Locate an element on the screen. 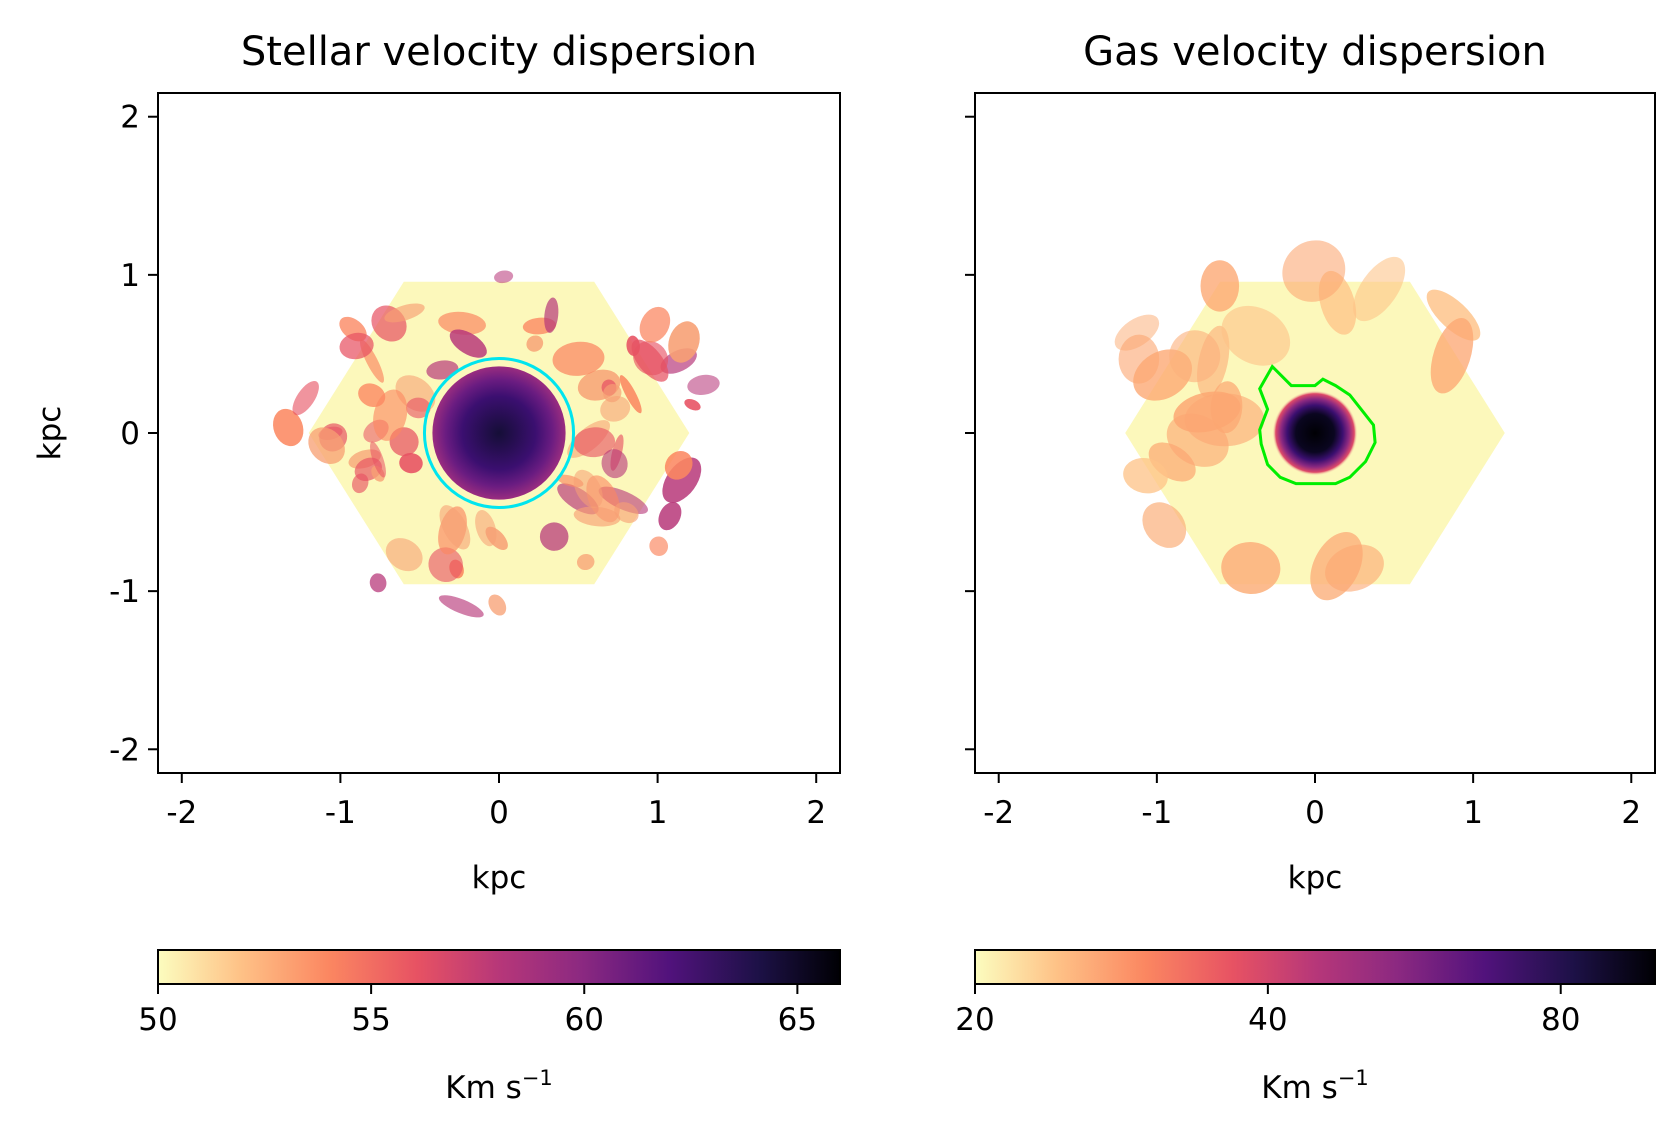  gas-dispersion-map is located at coordinates (1297, 420).